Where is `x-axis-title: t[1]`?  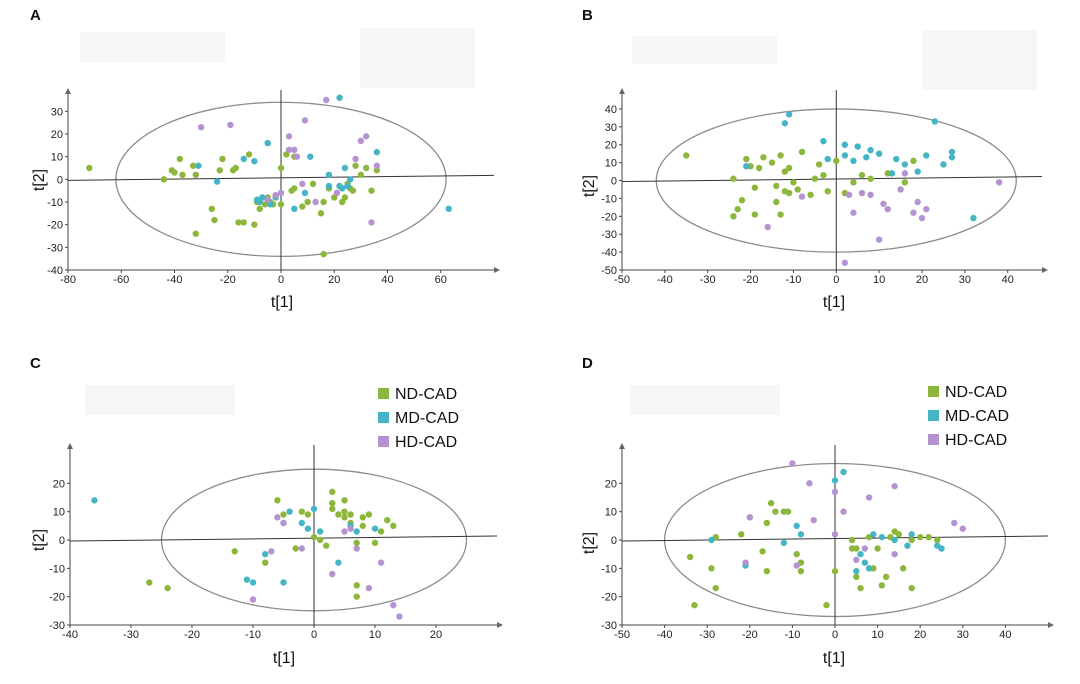 x-axis-title: t[1] is located at coordinates (282, 302).